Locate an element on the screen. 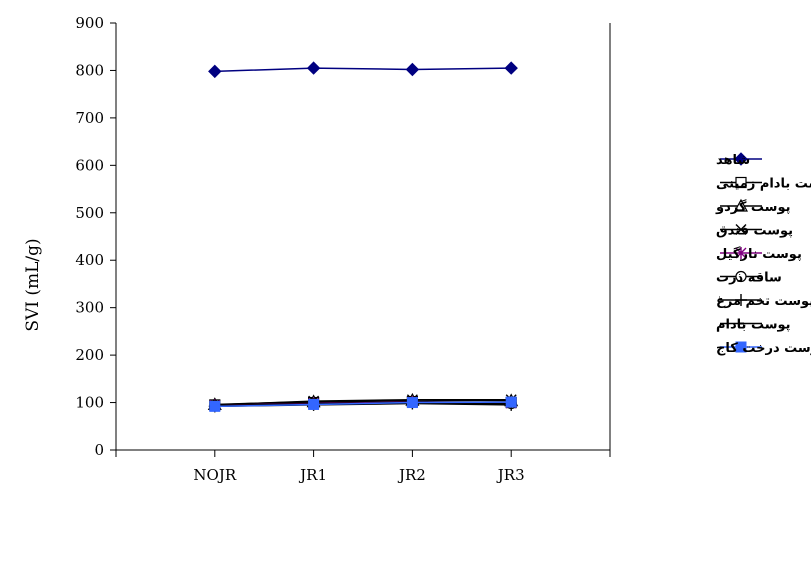 The image size is (811, 577). x-tick-label: JR1 is located at coordinates (312, 475).